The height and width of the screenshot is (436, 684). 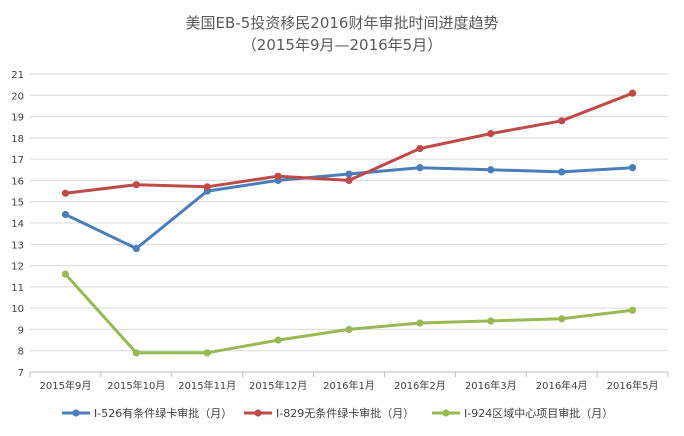 What do you see at coordinates (21, 352) in the screenshot?
I see `y-tick-label: 8` at bounding box center [21, 352].